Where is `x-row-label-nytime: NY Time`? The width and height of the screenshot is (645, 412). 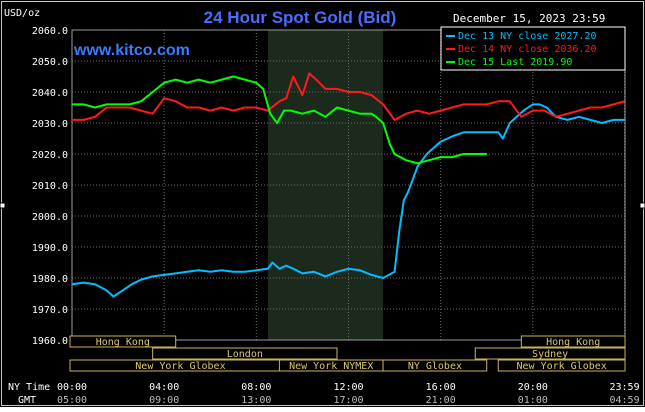 x-row-label-nytime: NY Time is located at coordinates (29, 387).